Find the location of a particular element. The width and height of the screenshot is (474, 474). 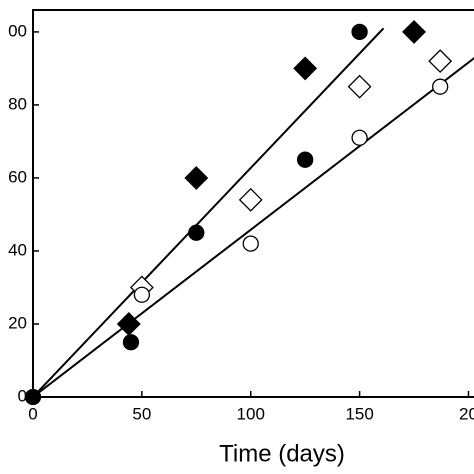

y-tick-label: 40 is located at coordinates (17, 249).